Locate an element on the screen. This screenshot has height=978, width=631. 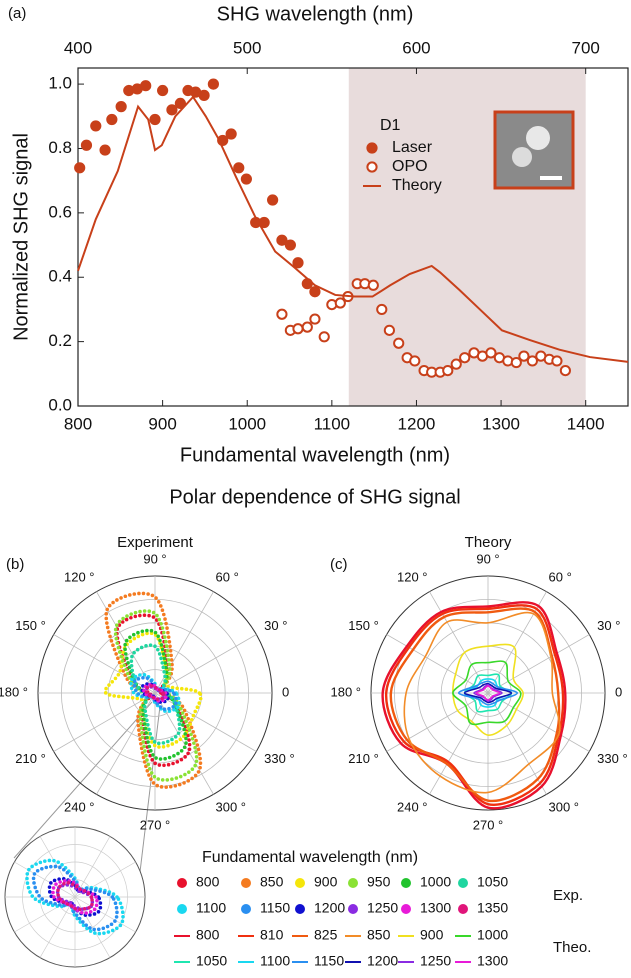
inset-curves is located at coordinates (75, 897).